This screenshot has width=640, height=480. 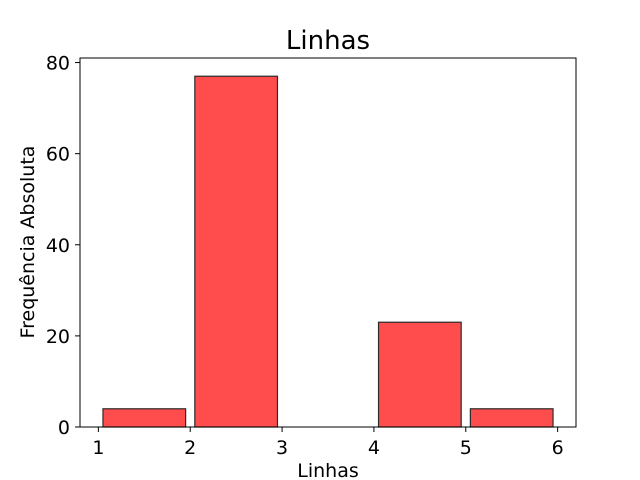 I want to click on x-tick-label-3: 3, so click(x=282, y=448).